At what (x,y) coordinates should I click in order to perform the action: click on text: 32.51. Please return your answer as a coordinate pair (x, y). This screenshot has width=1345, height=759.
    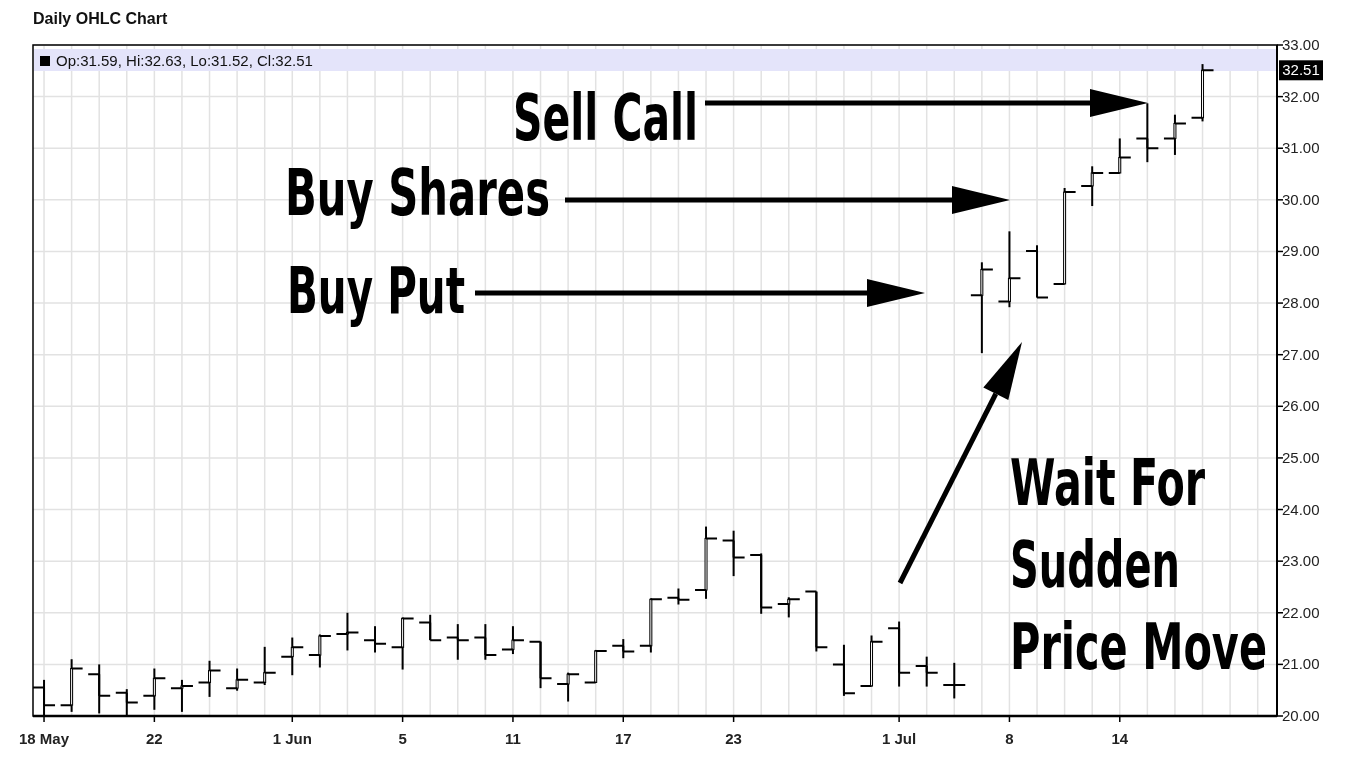
    Looking at the image, I should click on (1301, 70).